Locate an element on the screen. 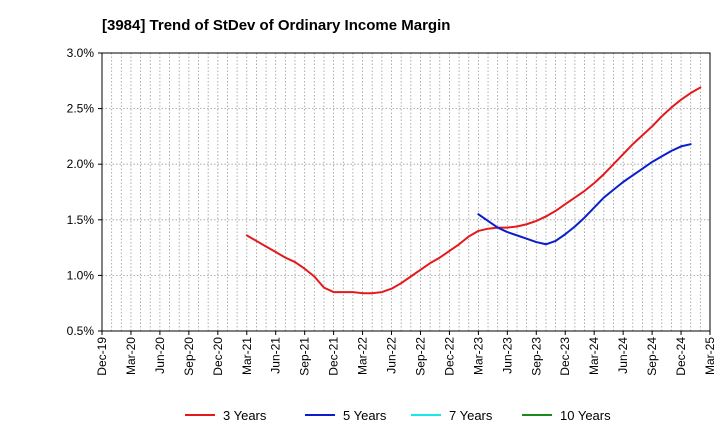  x-tick-label: Sep-24 is located at coordinates (652, 356).